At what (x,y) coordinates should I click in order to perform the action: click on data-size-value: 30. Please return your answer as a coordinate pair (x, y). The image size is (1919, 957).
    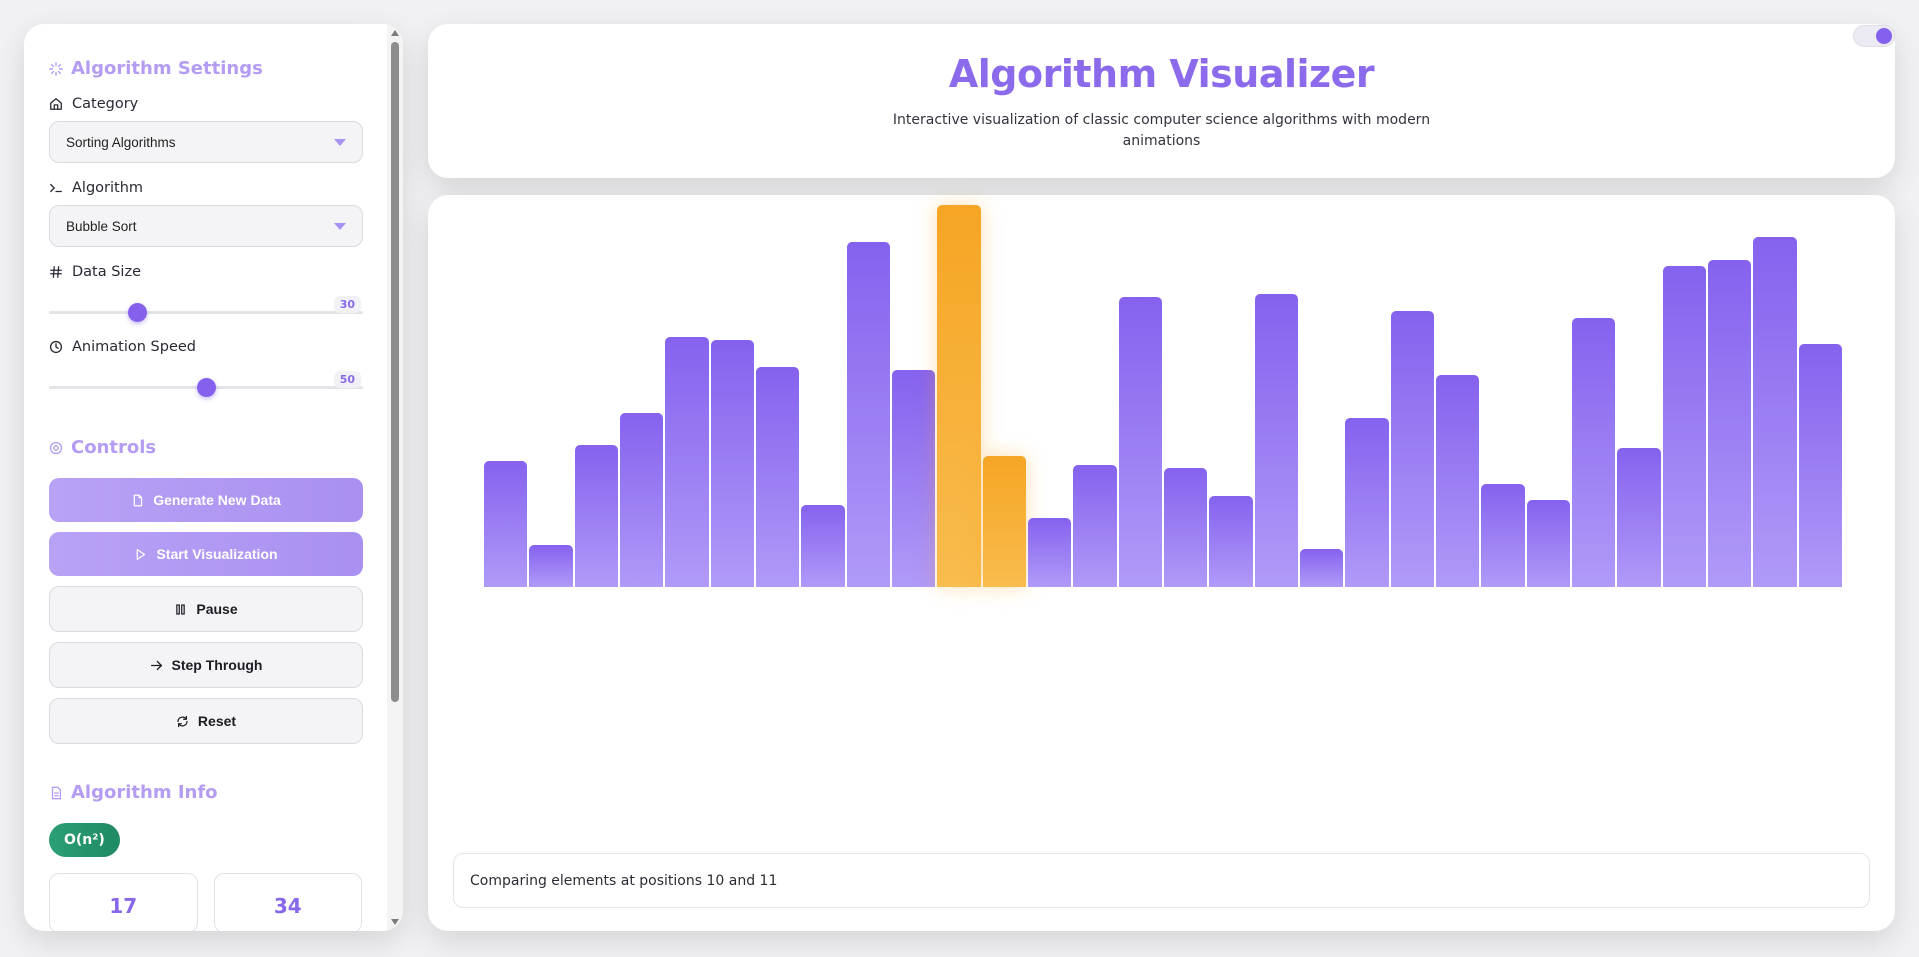
    Looking at the image, I should click on (347, 304).